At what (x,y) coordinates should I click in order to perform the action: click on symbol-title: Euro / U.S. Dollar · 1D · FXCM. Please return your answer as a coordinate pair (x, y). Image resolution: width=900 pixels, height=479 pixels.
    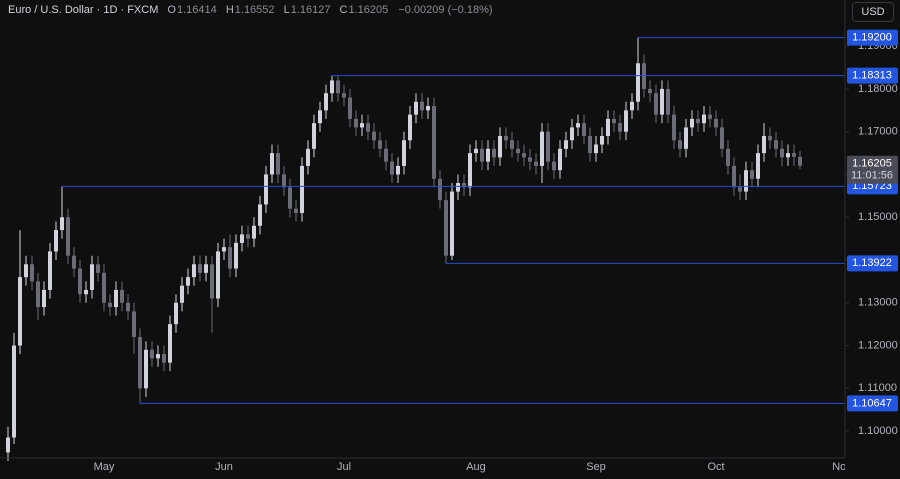
    Looking at the image, I should click on (83, 10).